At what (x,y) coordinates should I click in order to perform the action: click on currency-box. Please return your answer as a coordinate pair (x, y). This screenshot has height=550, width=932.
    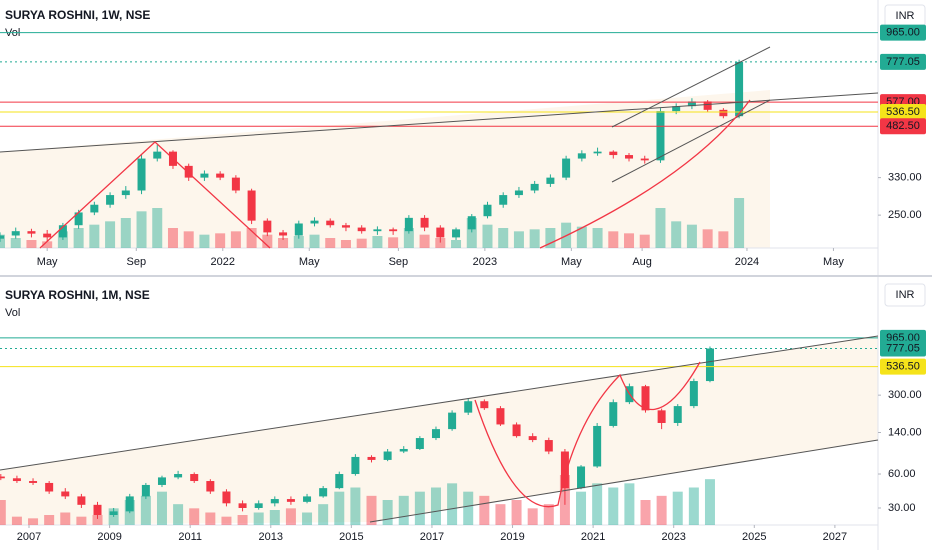
    Looking at the image, I should click on (905, 295).